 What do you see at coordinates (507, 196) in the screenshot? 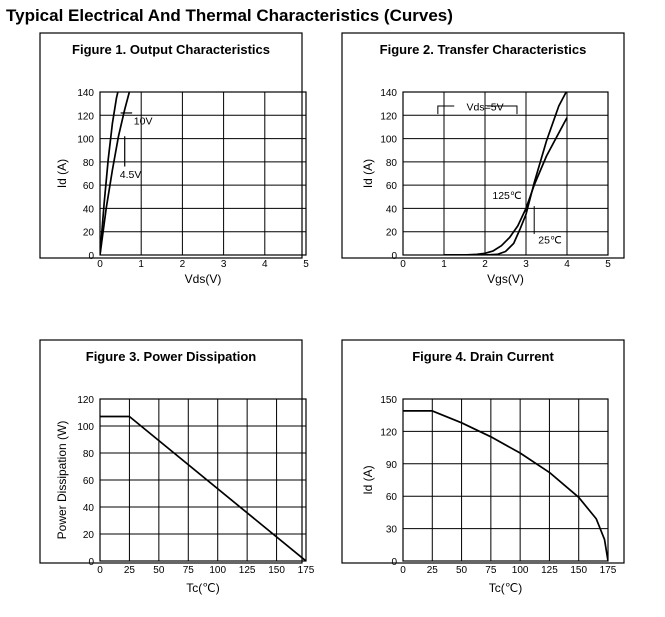
I see `annotation-label: 125℃` at bounding box center [507, 196].